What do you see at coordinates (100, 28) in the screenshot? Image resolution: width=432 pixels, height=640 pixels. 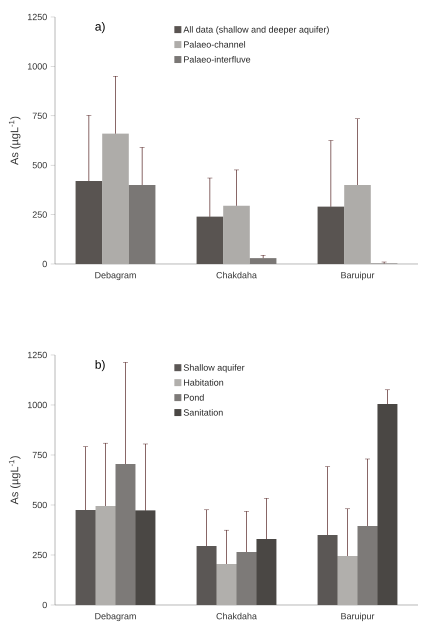 I see `chart-title: a)` at bounding box center [100, 28].